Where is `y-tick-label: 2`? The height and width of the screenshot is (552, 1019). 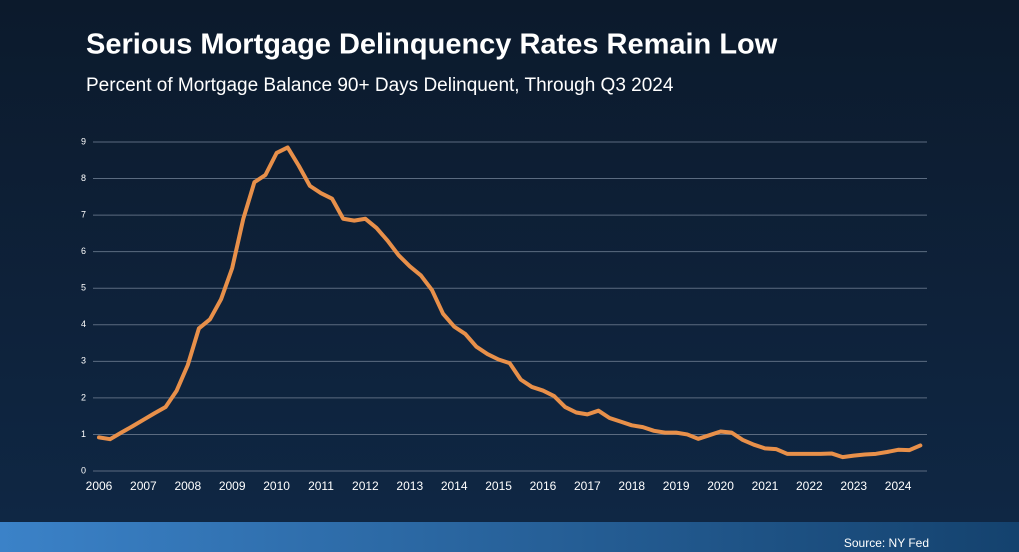
y-tick-label: 2 is located at coordinates (83, 397).